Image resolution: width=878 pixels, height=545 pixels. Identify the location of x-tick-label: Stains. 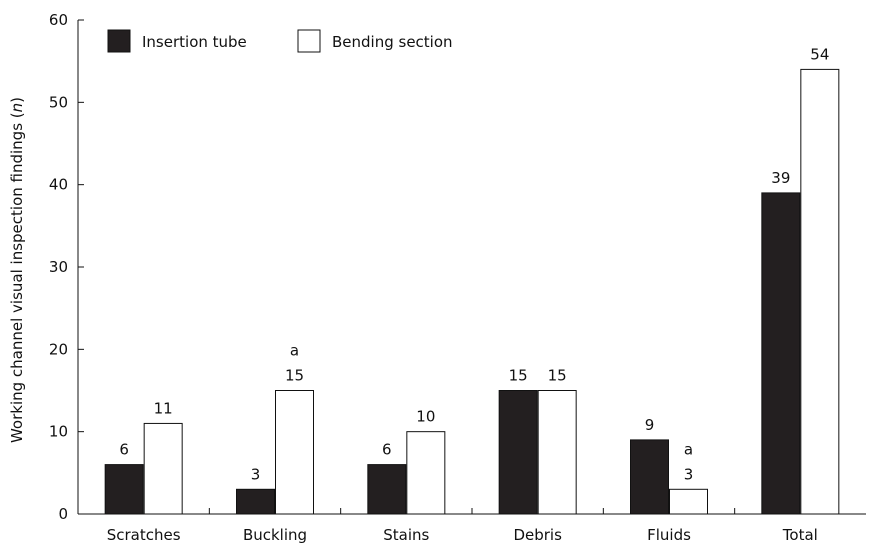
(406, 535).